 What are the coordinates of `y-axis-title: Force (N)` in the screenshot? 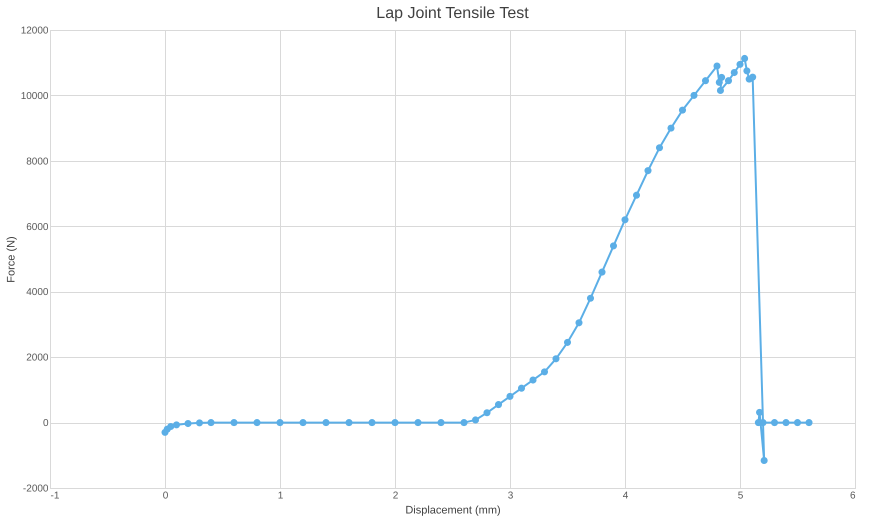 It's located at (12, 259).